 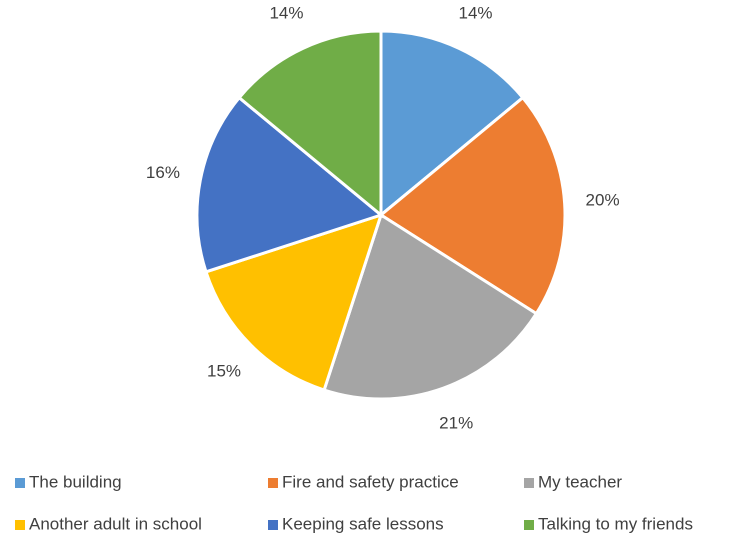 I want to click on legend-label: Another adult in school, so click(x=115, y=523).